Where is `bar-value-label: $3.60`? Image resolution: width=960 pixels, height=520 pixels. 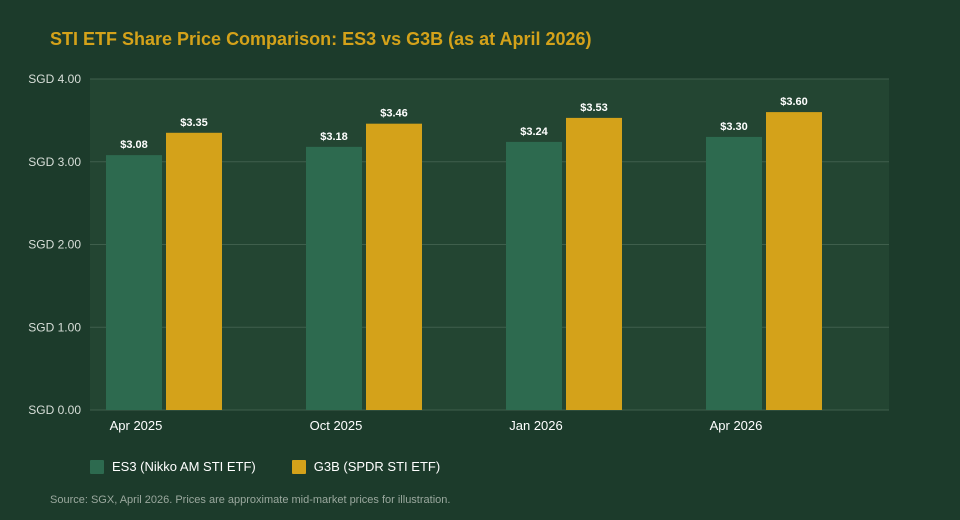
bar-value-label: $3.60 is located at coordinates (794, 102).